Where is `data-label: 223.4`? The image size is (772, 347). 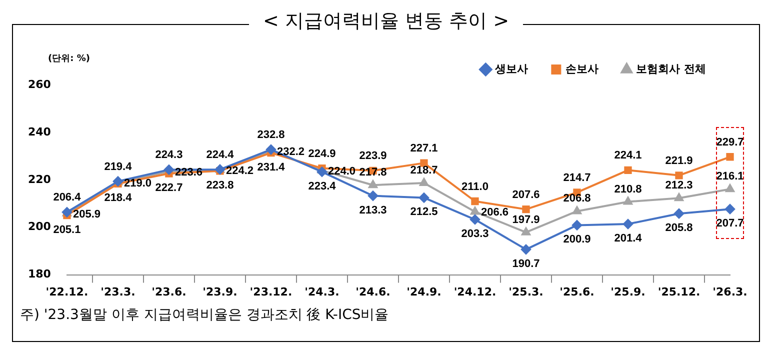
data-label: 223.4 is located at coordinates (322, 186).